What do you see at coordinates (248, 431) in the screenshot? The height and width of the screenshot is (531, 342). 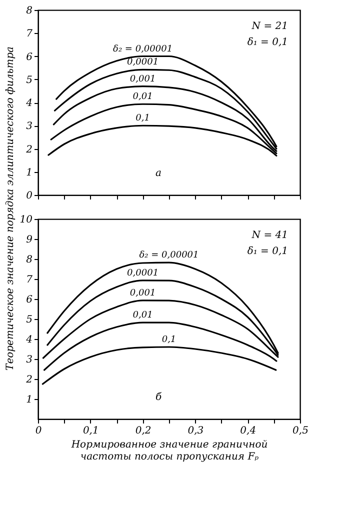 I see `x-tick-label: 0,4` at bounding box center [248, 431].